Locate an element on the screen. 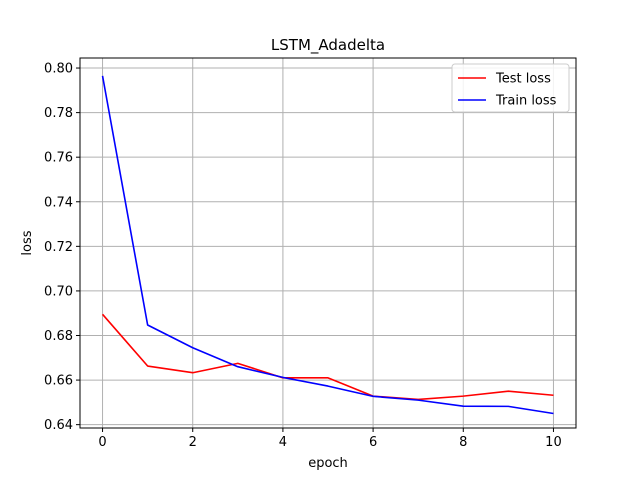 The image size is (640, 480). x-axis-label: epoch is located at coordinates (328, 463).